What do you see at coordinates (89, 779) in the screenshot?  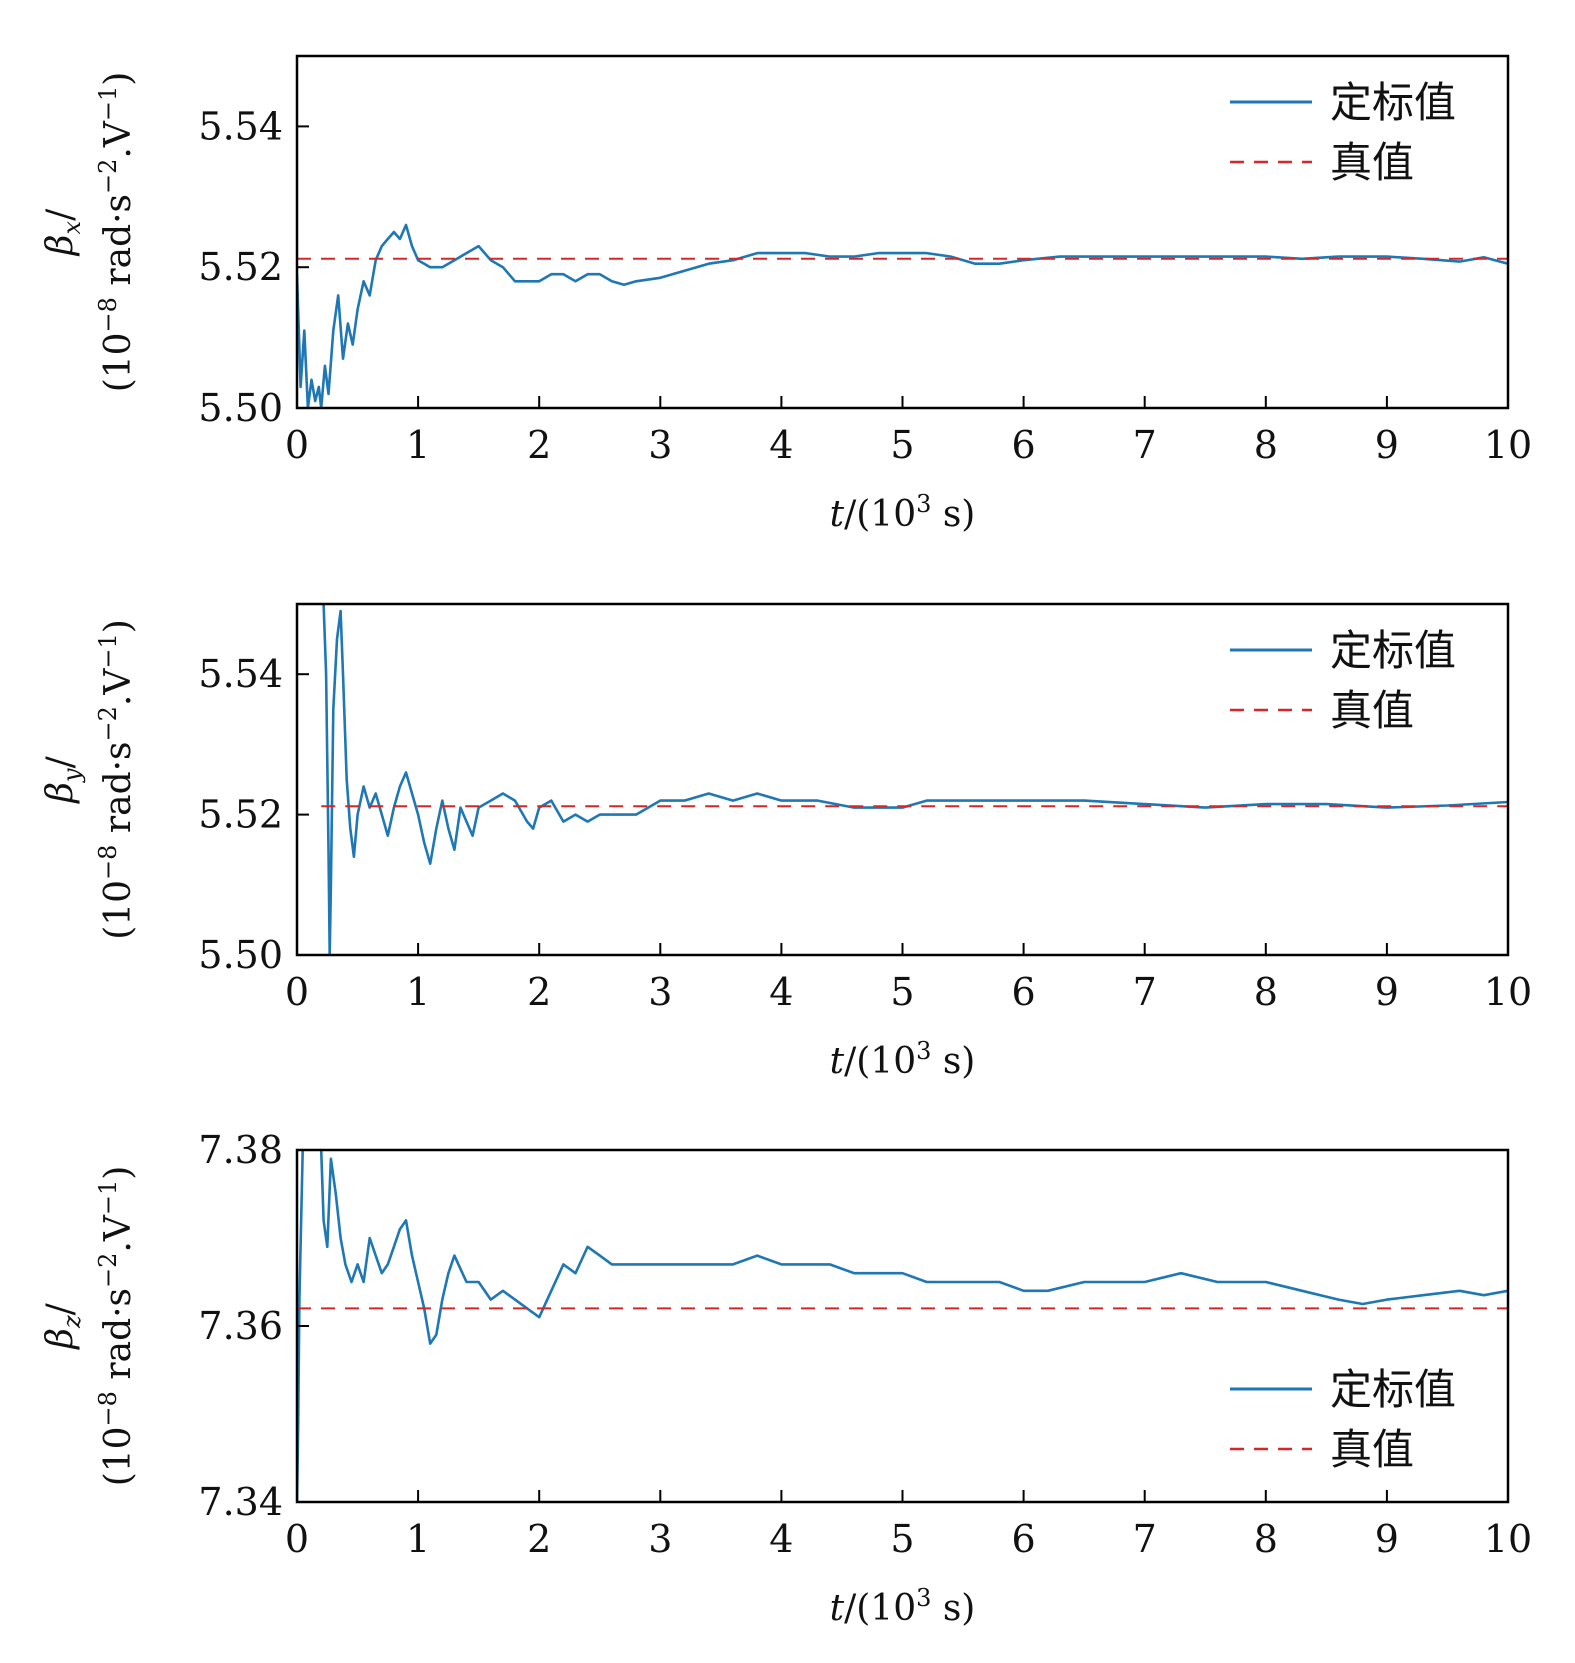 I see `y-axis-label: βy/(10−8 rad·s−2.V−1)` at bounding box center [89, 779].